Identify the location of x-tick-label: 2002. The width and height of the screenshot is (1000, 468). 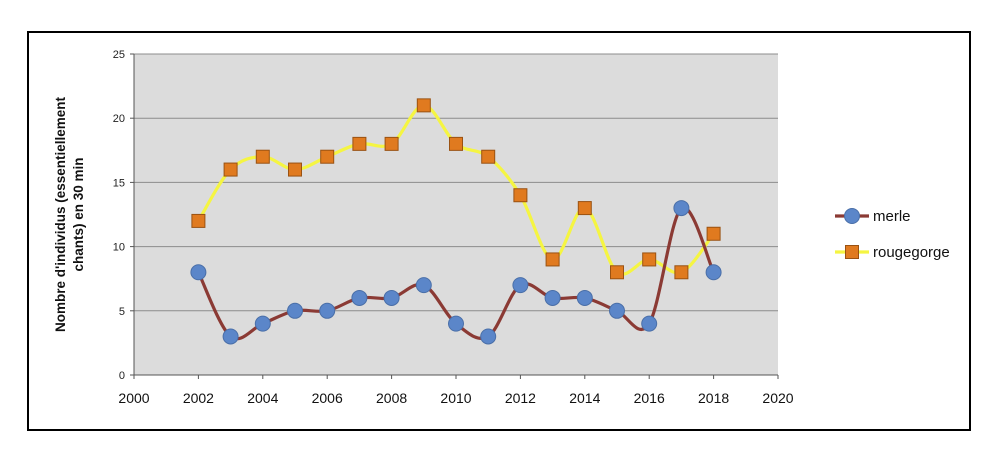
(198, 398).